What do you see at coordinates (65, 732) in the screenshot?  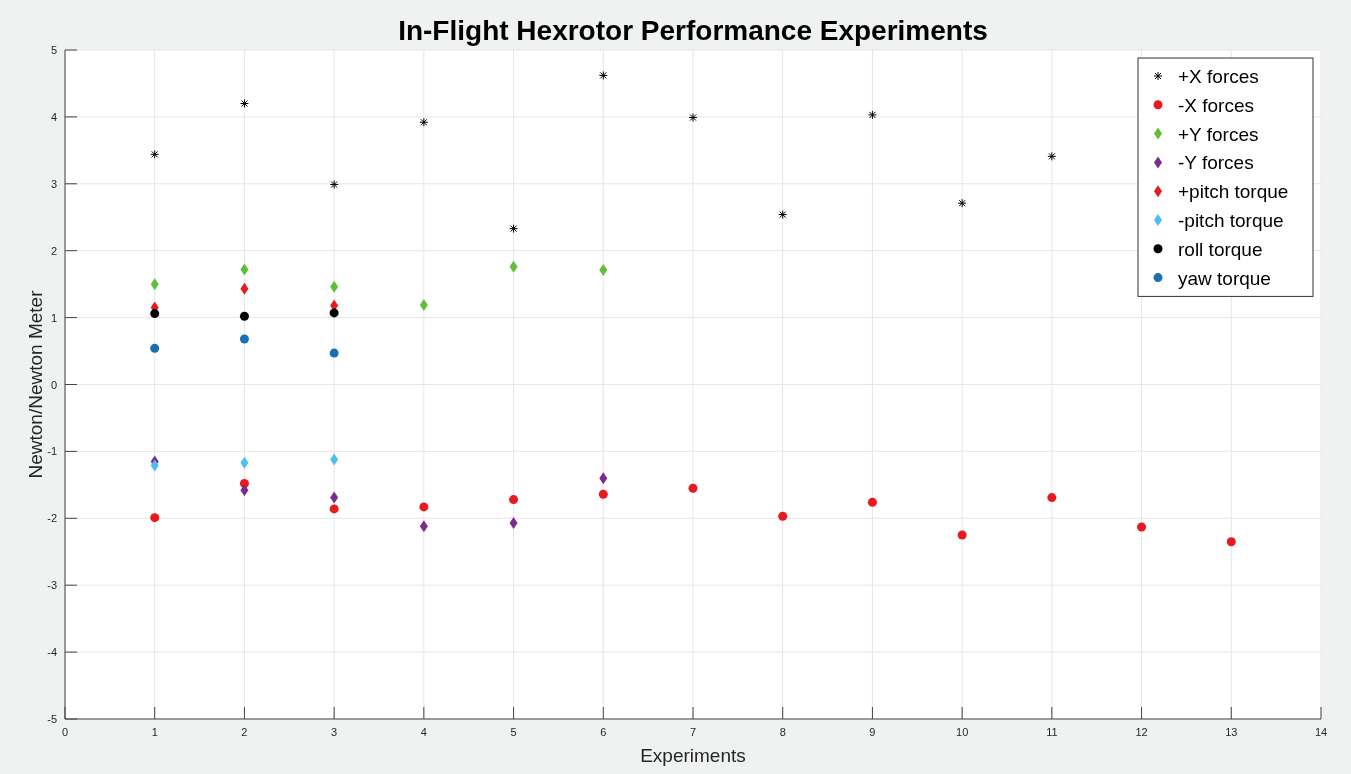 I see `x-tick-label: 0` at bounding box center [65, 732].